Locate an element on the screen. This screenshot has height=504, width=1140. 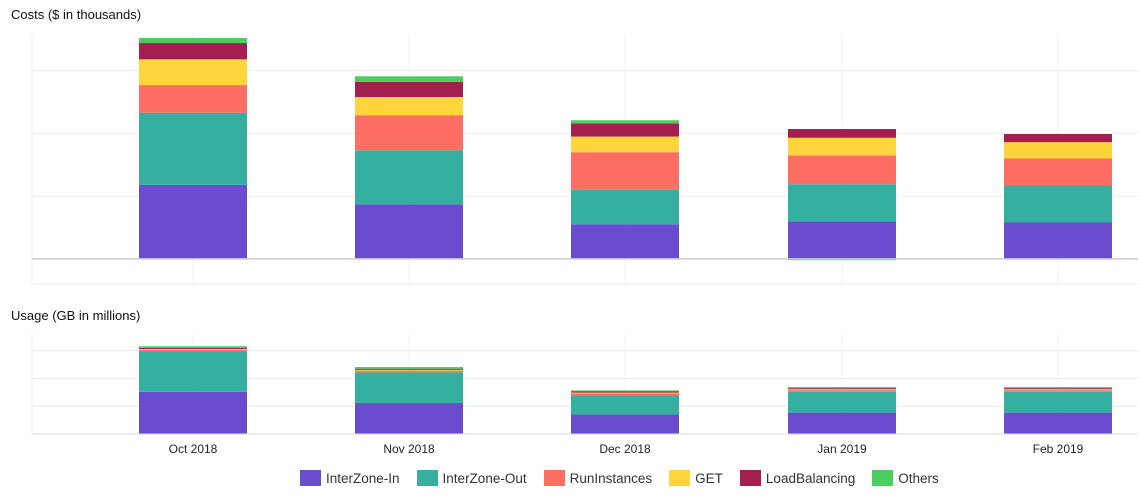
usage-bar-dec-2018-loadbalancing is located at coordinates (625, 392).